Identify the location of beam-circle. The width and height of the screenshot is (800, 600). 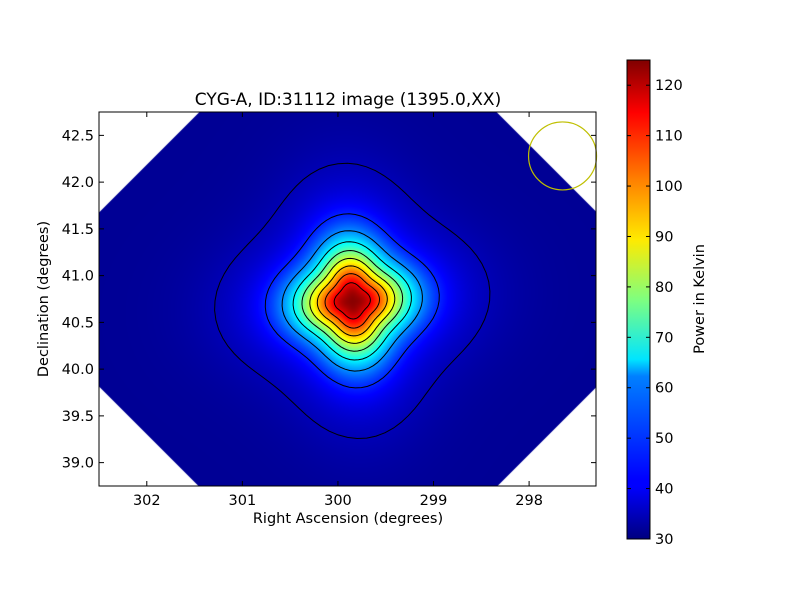
(562, 156).